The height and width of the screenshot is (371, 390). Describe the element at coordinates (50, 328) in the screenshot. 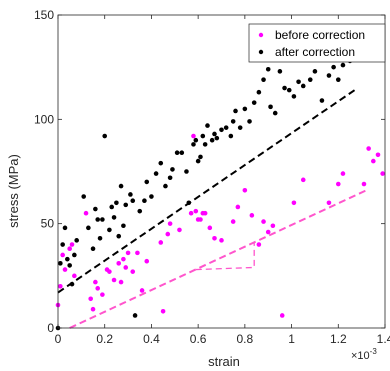

I see `y-tick-label: 0` at that location.